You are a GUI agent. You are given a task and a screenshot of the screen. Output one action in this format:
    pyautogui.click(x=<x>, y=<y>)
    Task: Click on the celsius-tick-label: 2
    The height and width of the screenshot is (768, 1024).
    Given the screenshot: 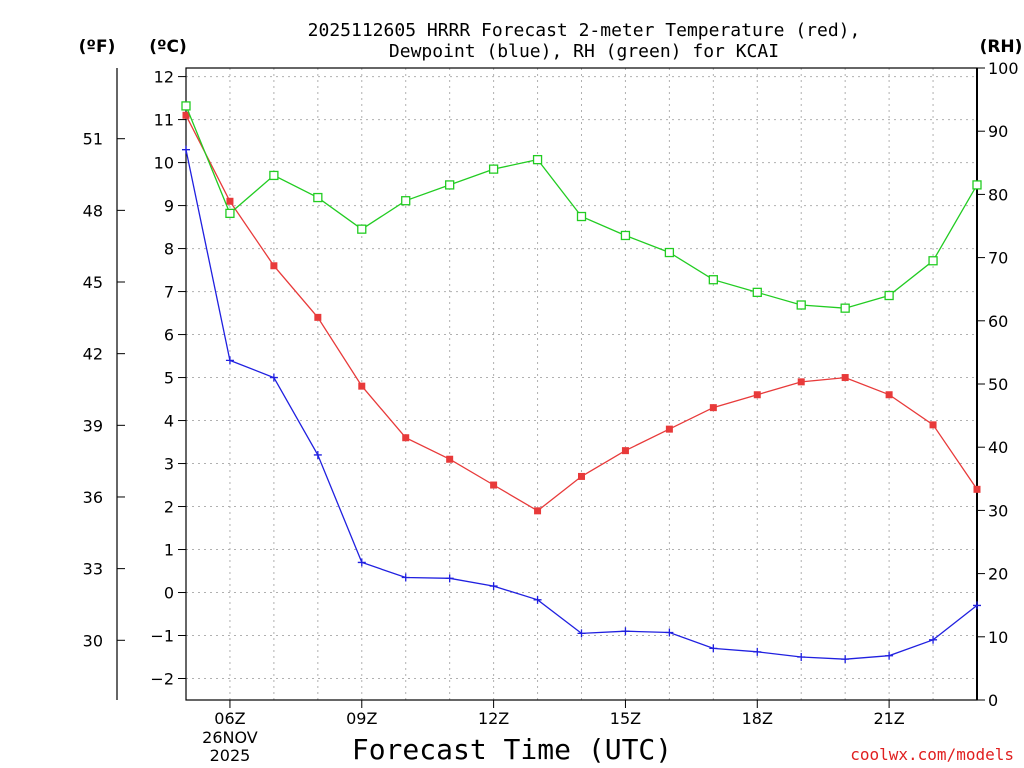 What is the action you would take?
    pyautogui.click(x=169, y=507)
    